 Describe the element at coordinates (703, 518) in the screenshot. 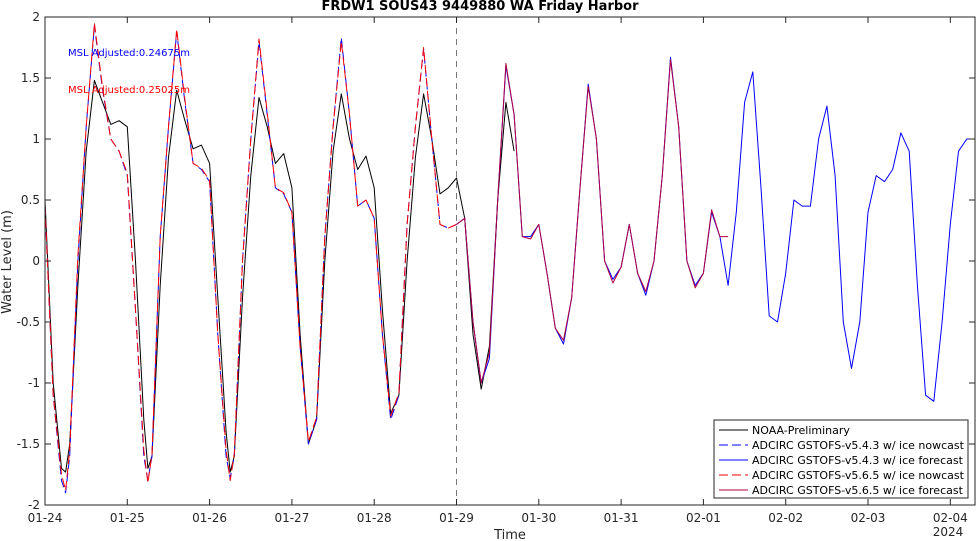

I see `x-tick-label: 02-01` at that location.